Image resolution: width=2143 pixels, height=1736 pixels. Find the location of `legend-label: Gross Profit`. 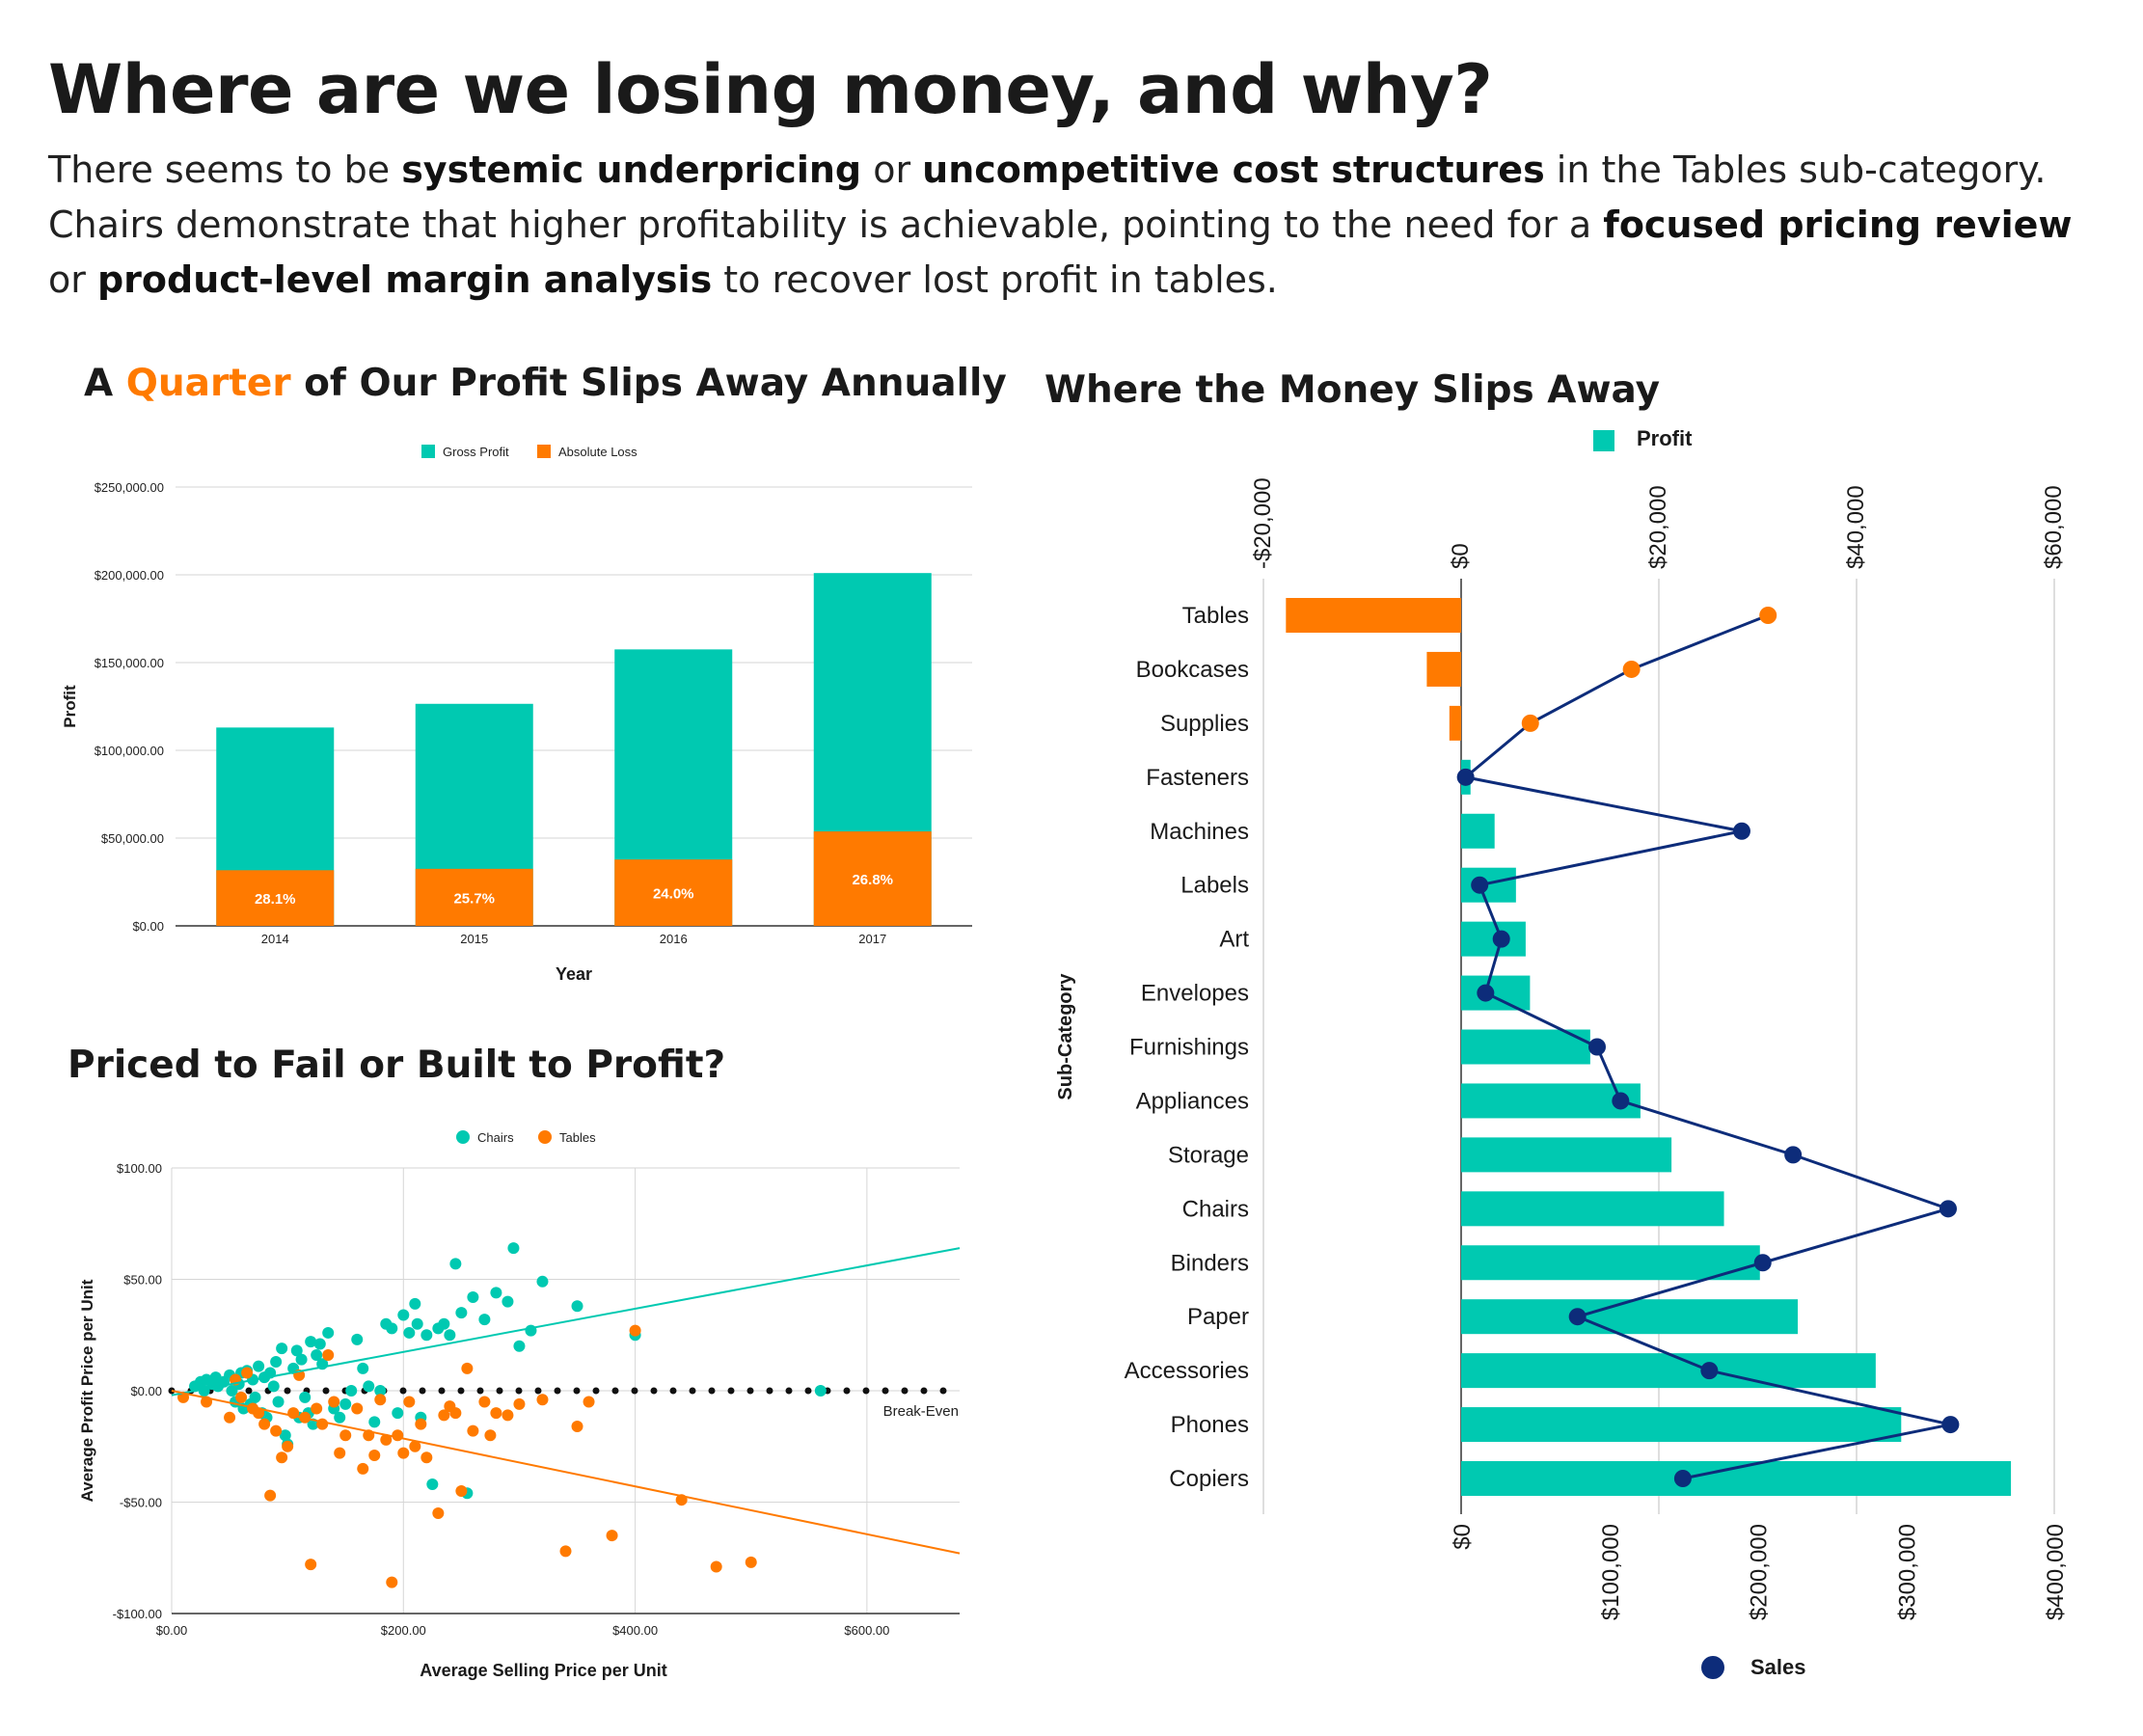

legend-label: Gross Profit is located at coordinates (476, 452).